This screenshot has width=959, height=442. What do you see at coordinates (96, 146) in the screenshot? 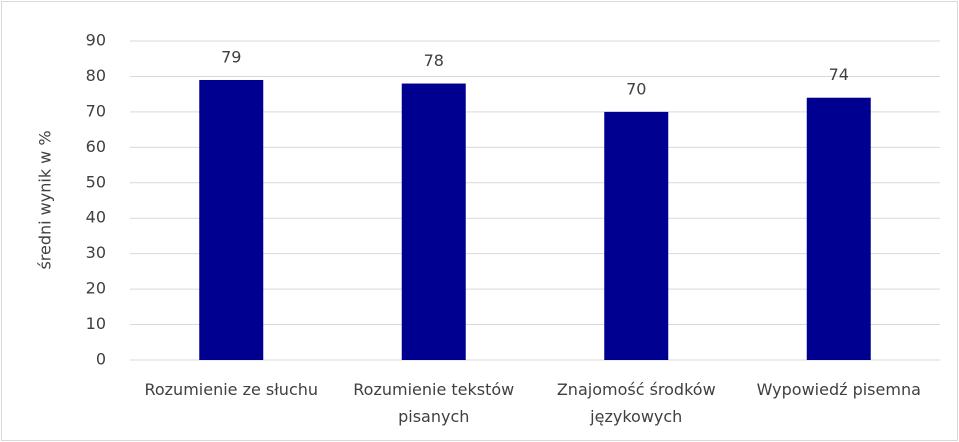
I see `y-tick-label: 60` at bounding box center [96, 146].